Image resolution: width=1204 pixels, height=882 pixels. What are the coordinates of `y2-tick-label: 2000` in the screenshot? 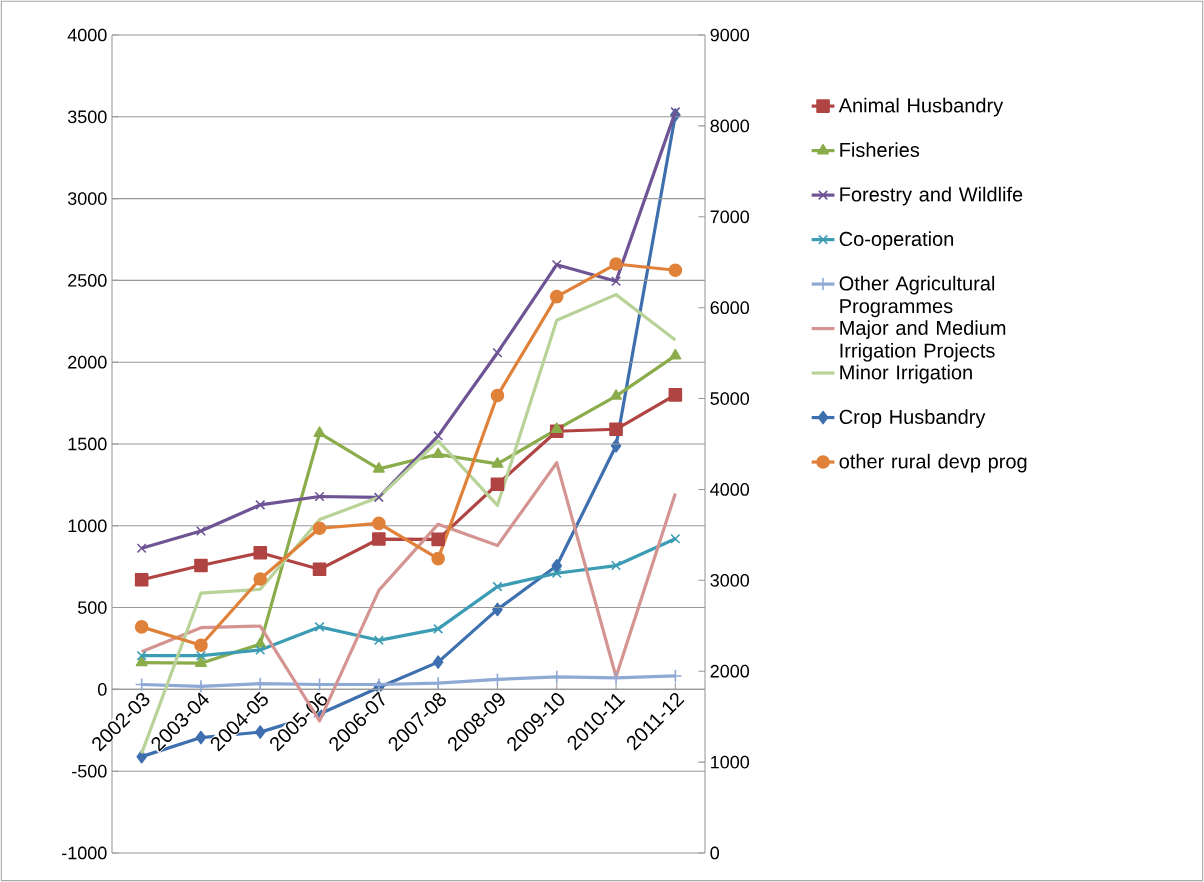 It's located at (730, 671).